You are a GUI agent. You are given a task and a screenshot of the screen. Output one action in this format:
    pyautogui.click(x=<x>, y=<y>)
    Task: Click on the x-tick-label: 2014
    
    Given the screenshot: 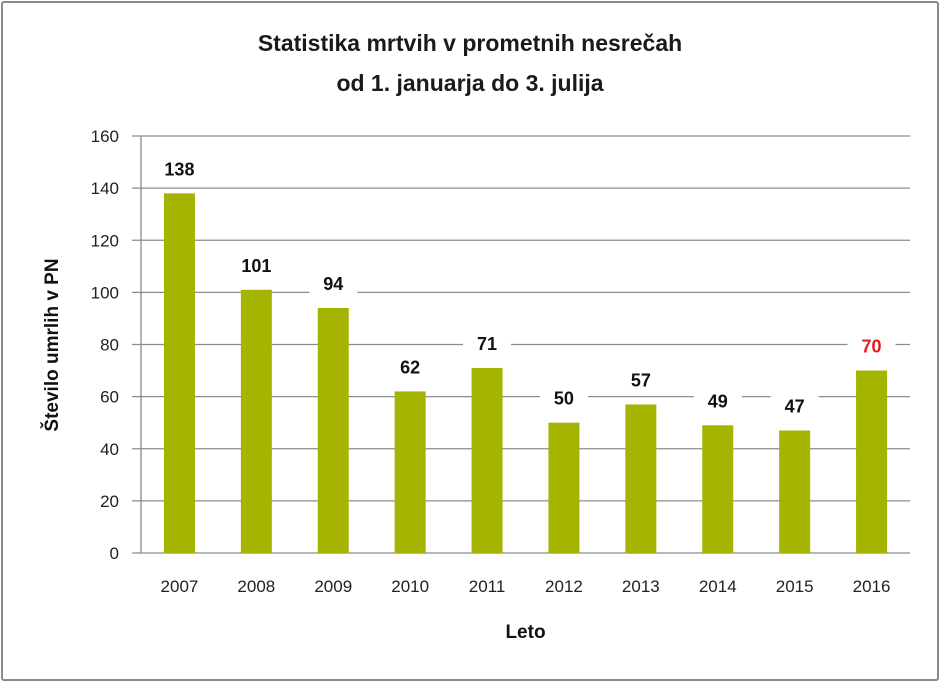 What is the action you would take?
    pyautogui.click(x=718, y=586)
    